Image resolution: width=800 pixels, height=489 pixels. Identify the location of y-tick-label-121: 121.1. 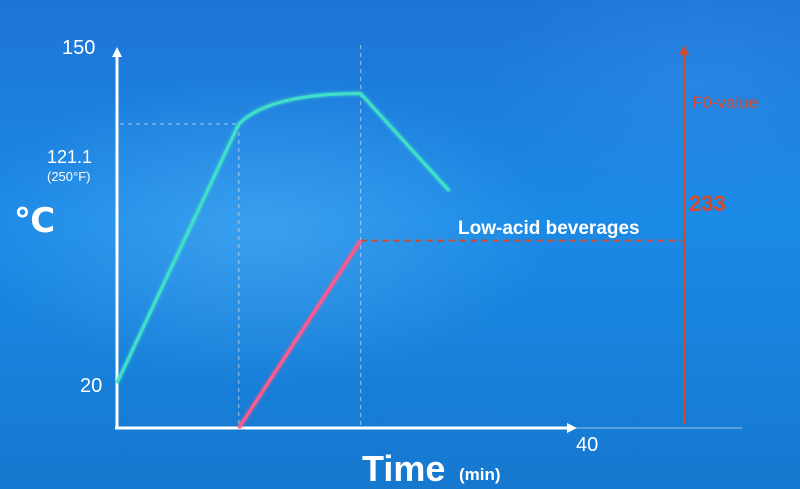
(69, 157).